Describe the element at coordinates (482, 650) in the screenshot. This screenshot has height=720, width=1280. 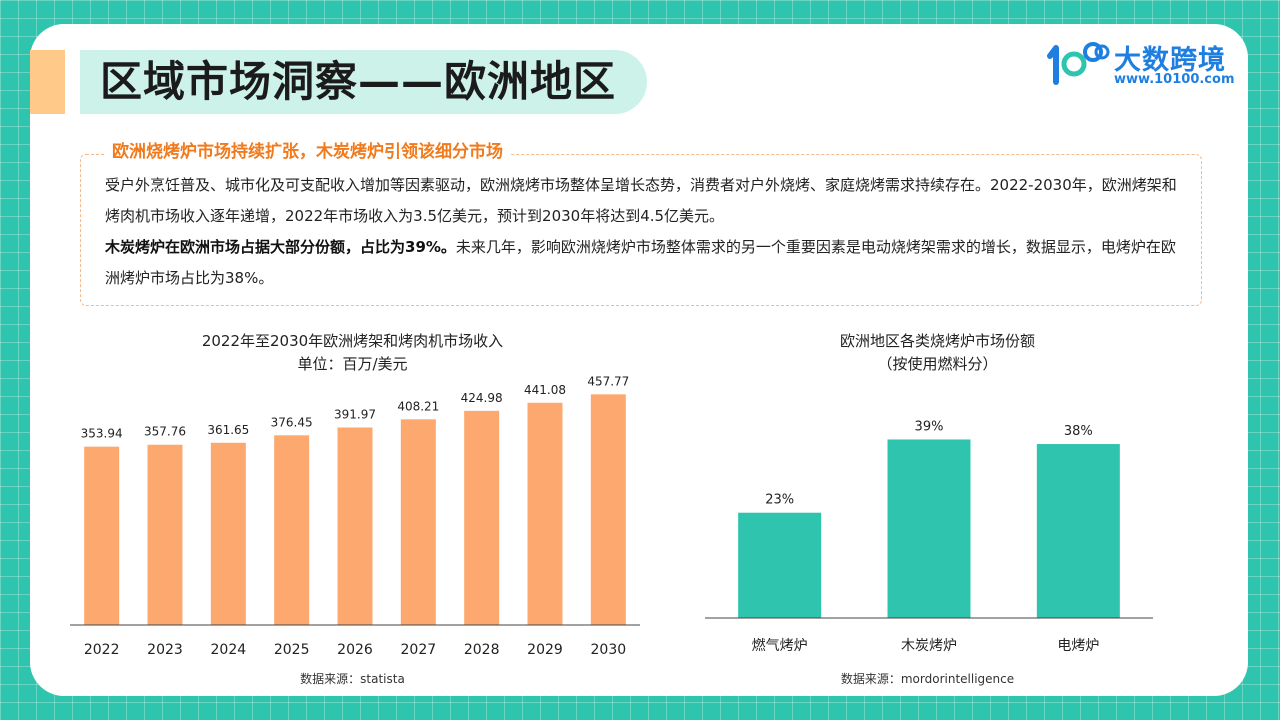
I see `chart1-category-label: 2028` at that location.